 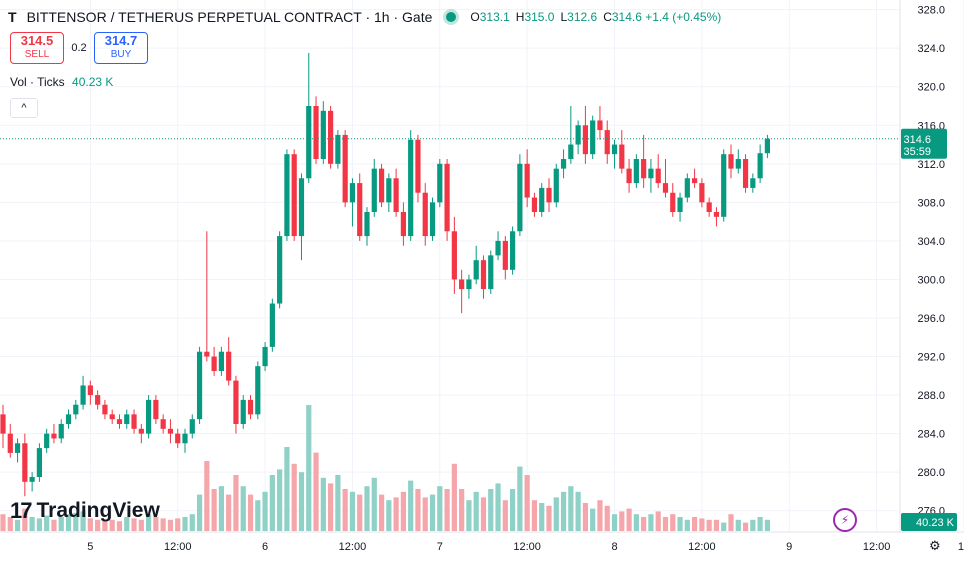 What do you see at coordinates (931, 203) in the screenshot?
I see `price-tick-label: 308.0` at bounding box center [931, 203].